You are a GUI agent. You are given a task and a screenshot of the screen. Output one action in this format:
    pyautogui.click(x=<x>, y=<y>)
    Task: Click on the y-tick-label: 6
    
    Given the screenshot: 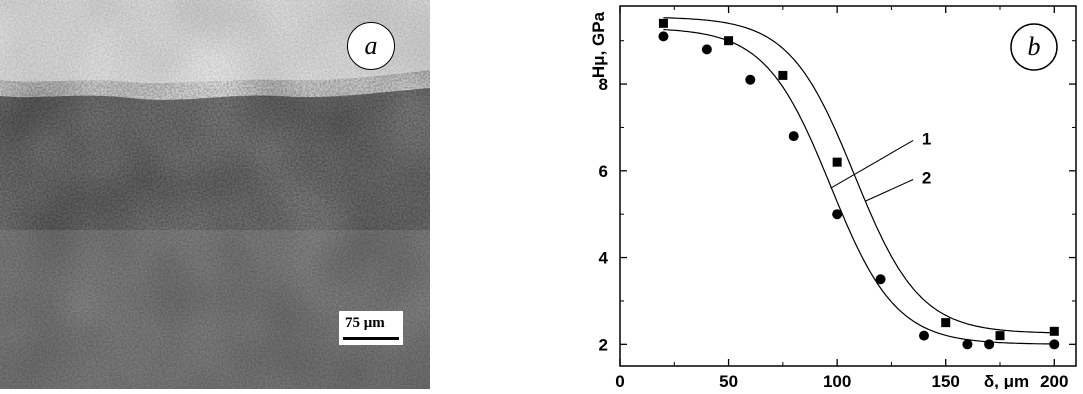 What is the action you would take?
    pyautogui.click(x=603, y=171)
    